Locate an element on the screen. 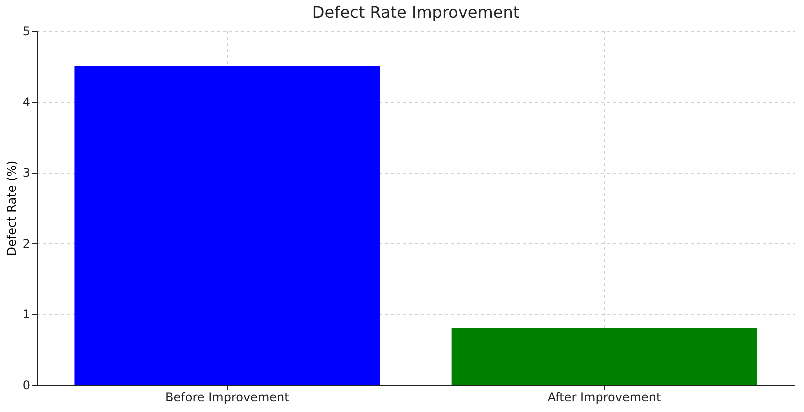  y-axis-title: Defect Rate (%) is located at coordinates (11, 208).